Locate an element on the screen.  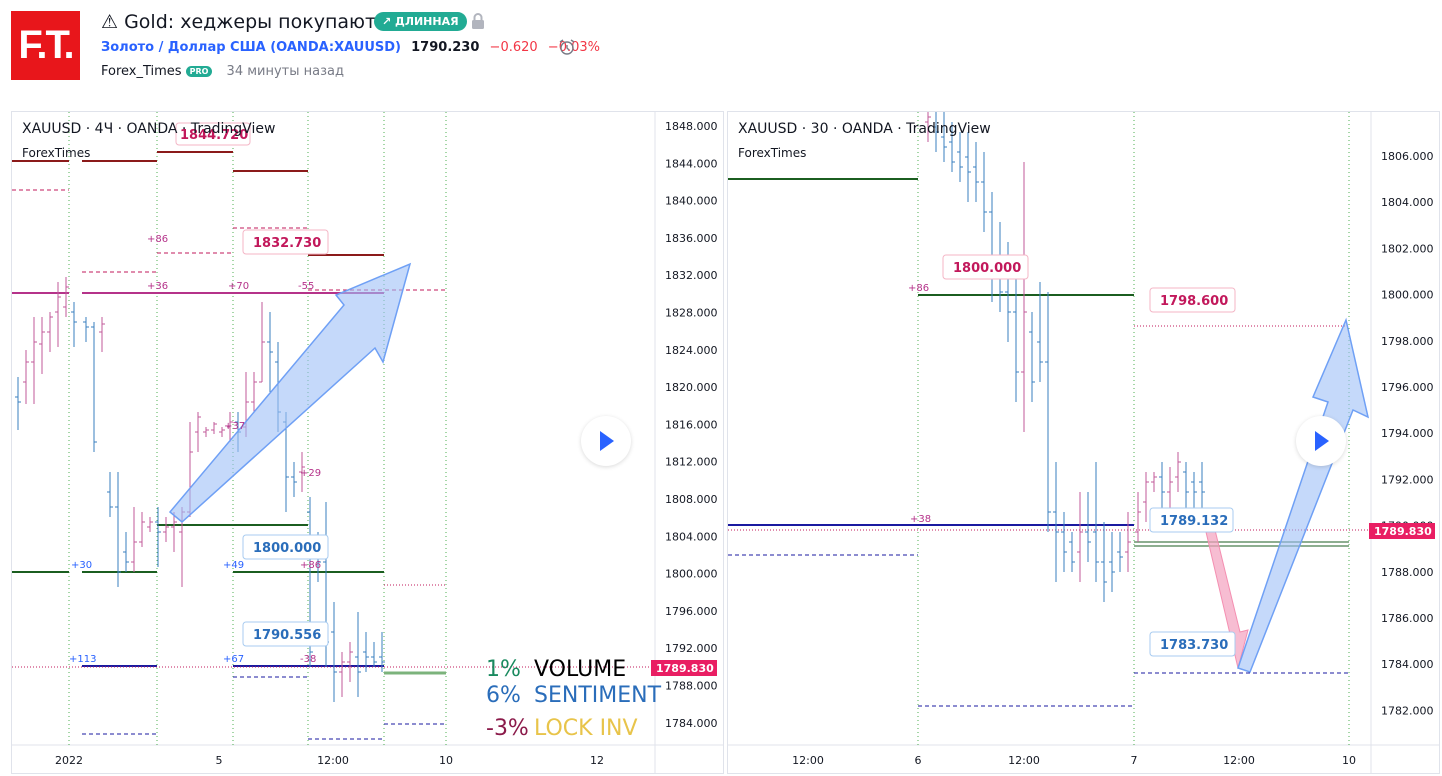
callout-price: 1832.730 is located at coordinates (287, 243).